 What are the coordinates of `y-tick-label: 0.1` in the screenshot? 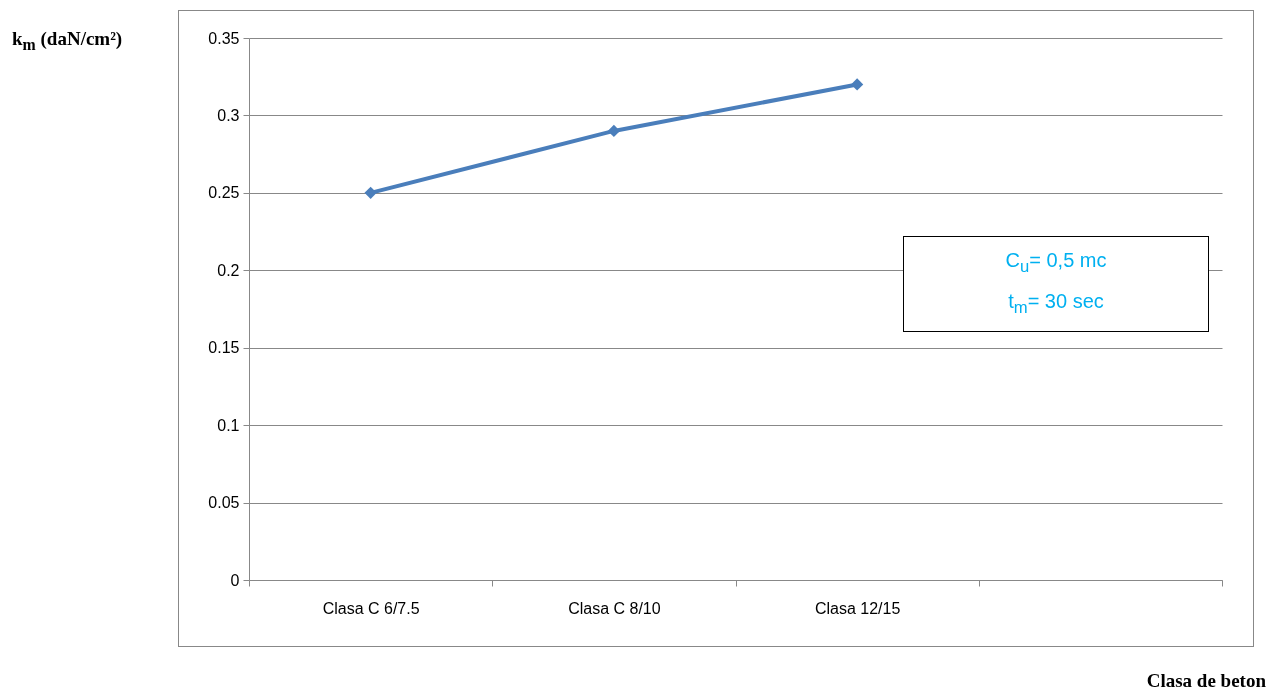 It's located at (228, 425).